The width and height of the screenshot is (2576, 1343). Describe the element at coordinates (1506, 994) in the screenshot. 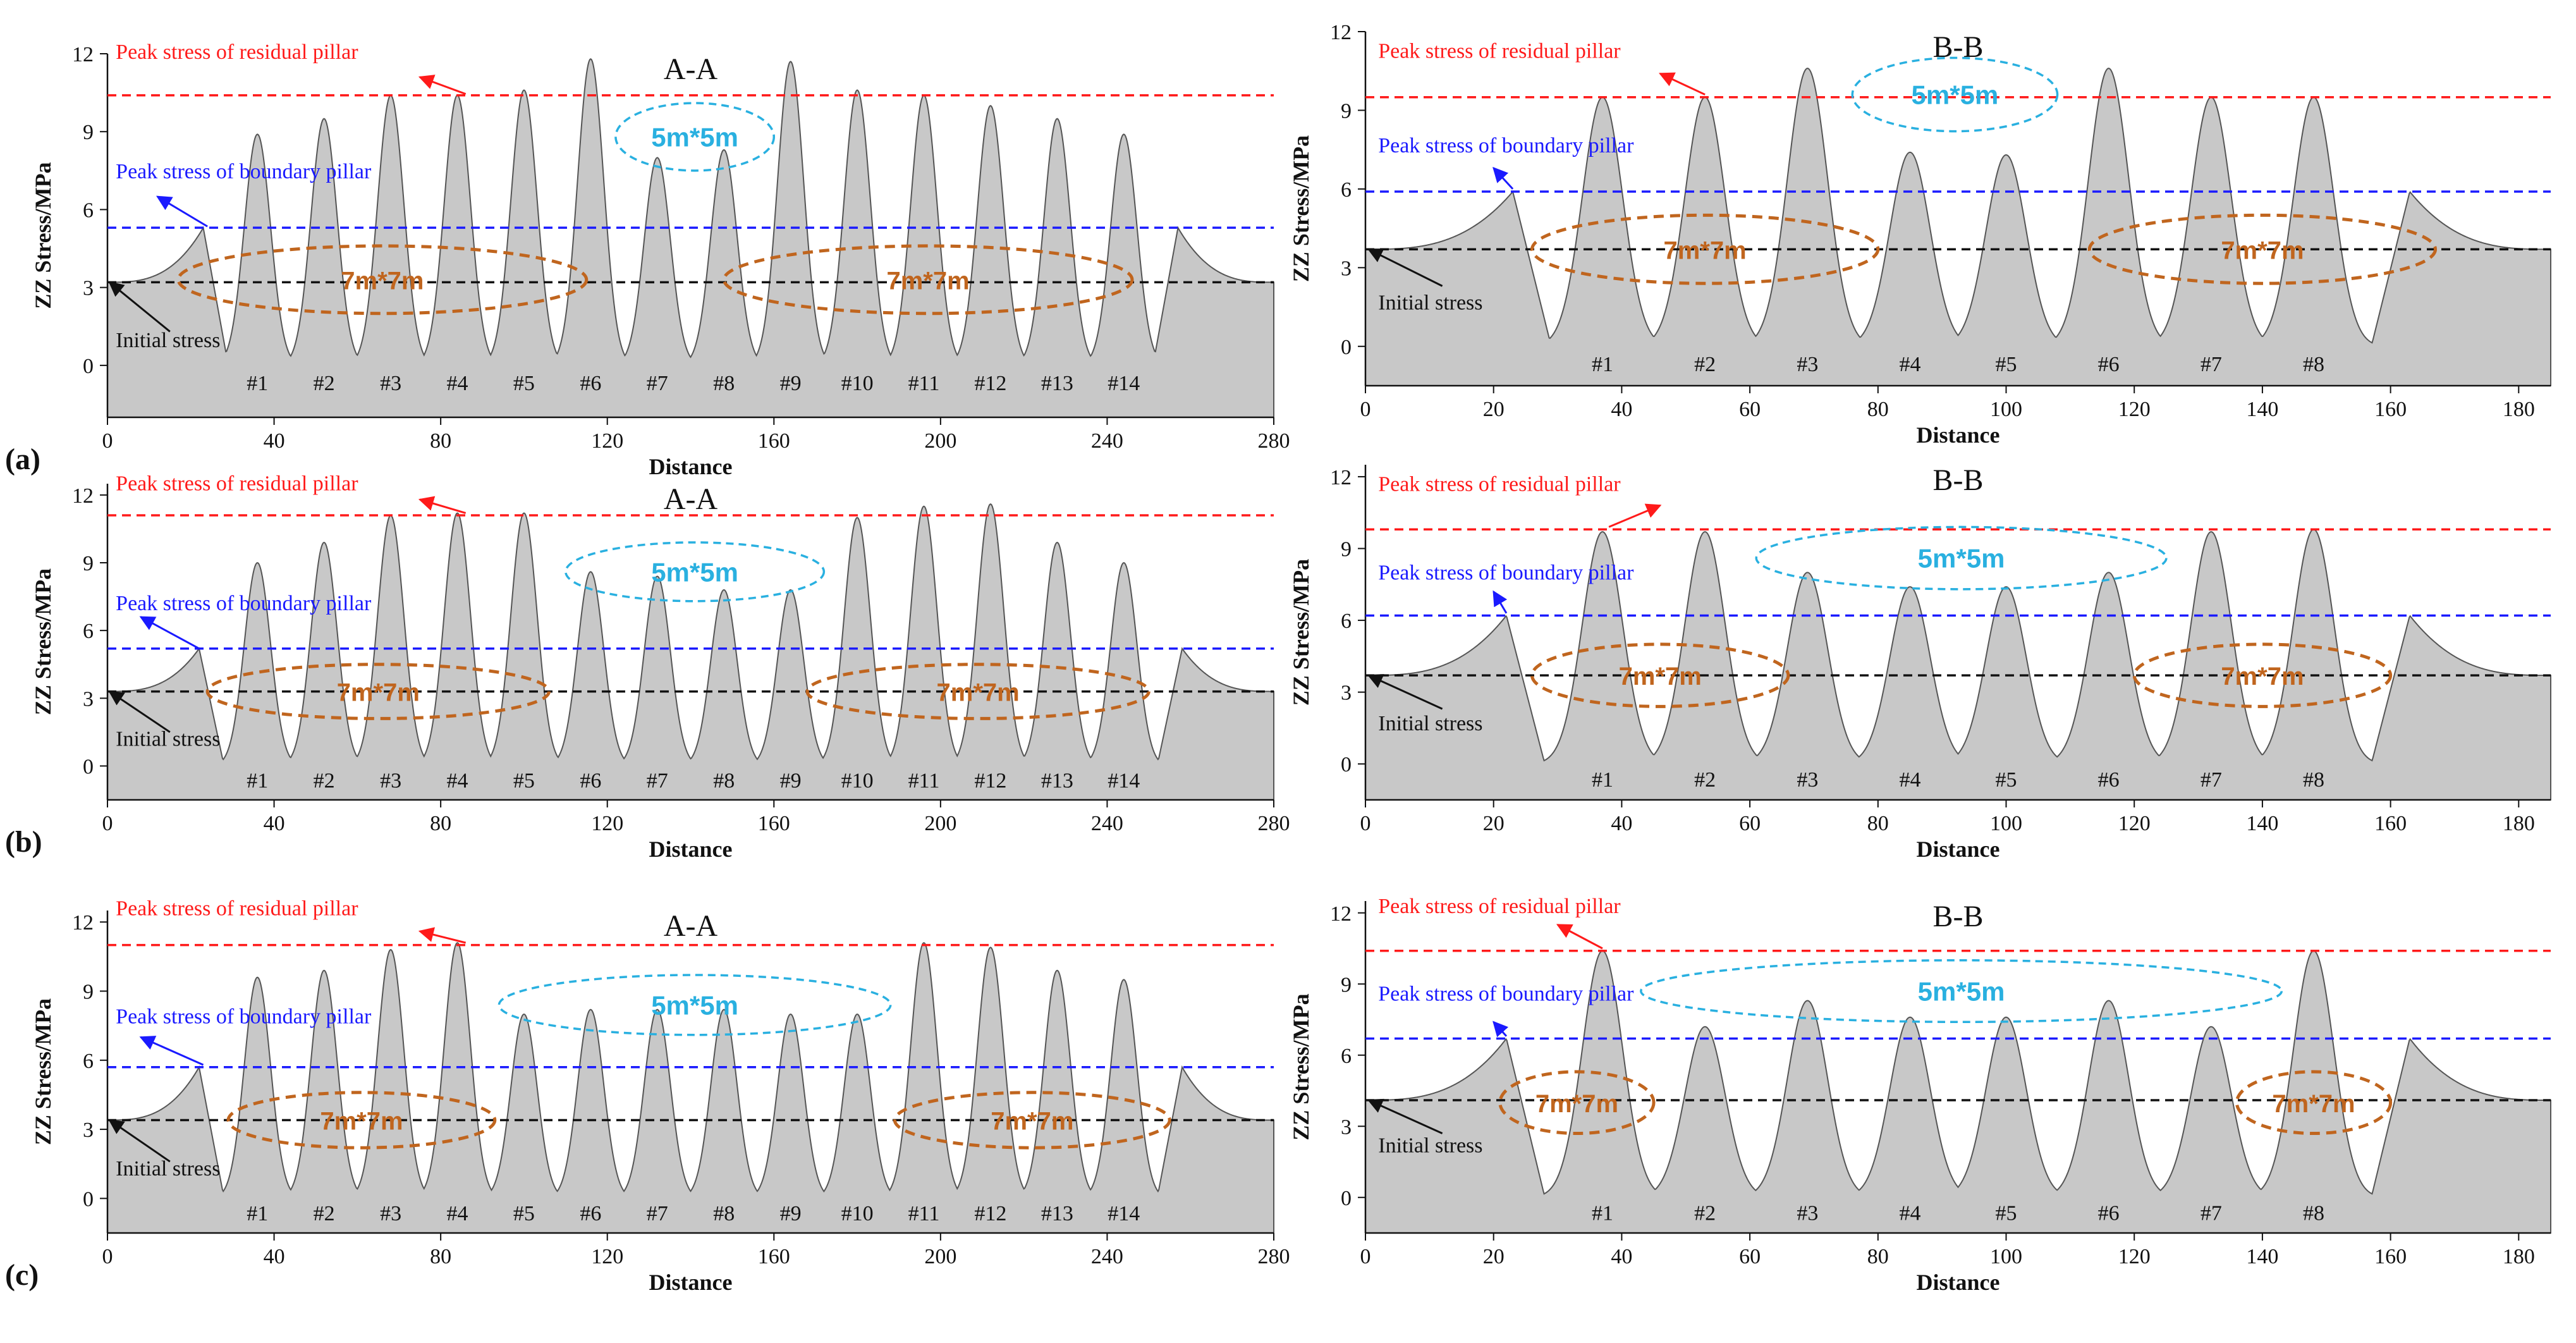

I see `boundary-annotation: Peak stress of boundary pillar` at that location.